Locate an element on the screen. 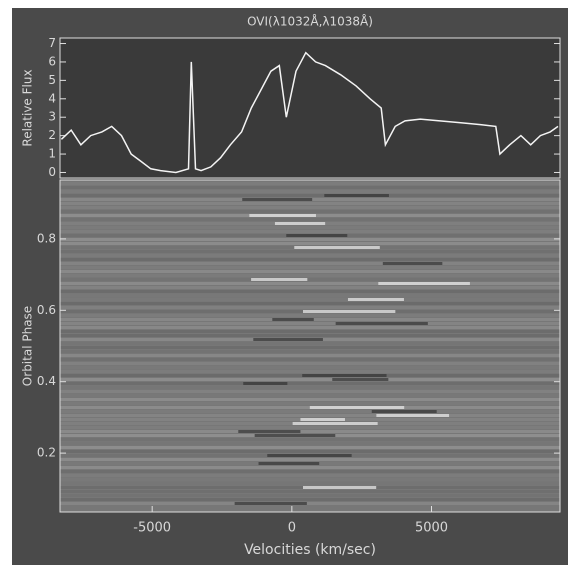  y-tick-label: 1 is located at coordinates (52, 154).